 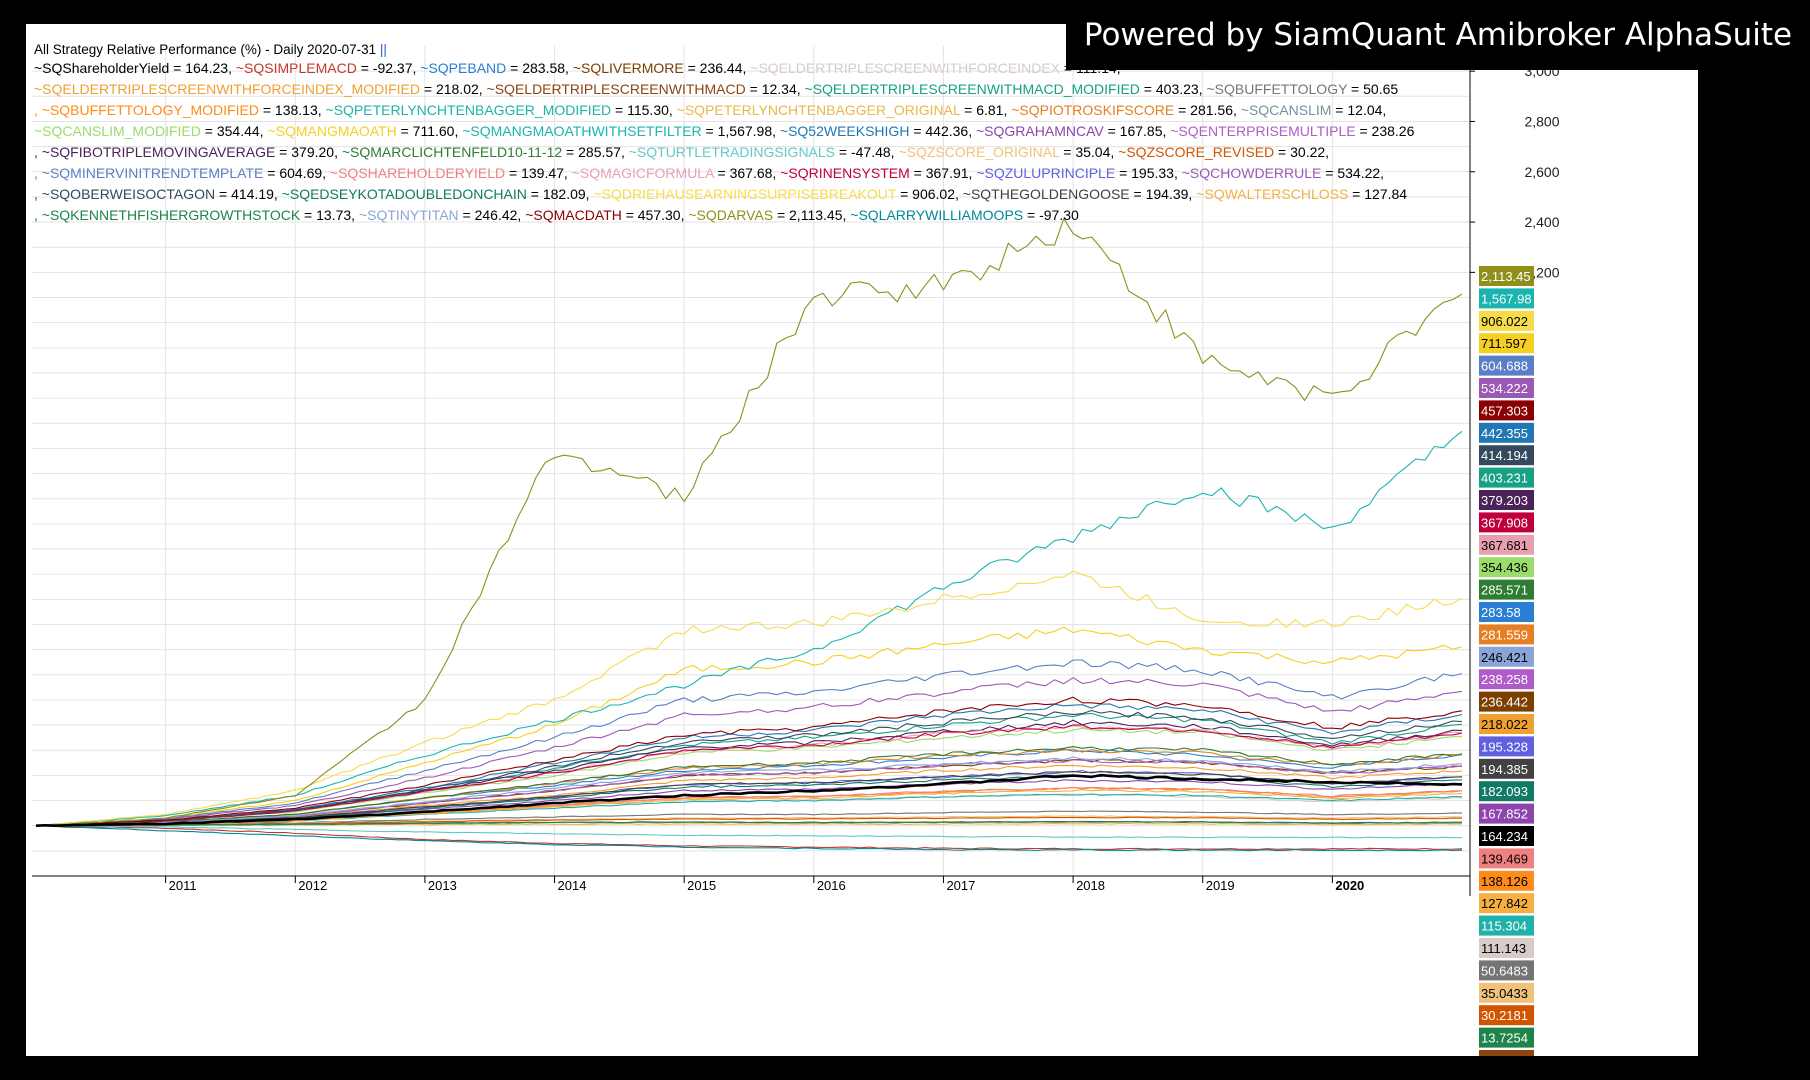 I want to click on legend-series-name: ~SQWALTERSCHLOSS, so click(x=1272, y=194).